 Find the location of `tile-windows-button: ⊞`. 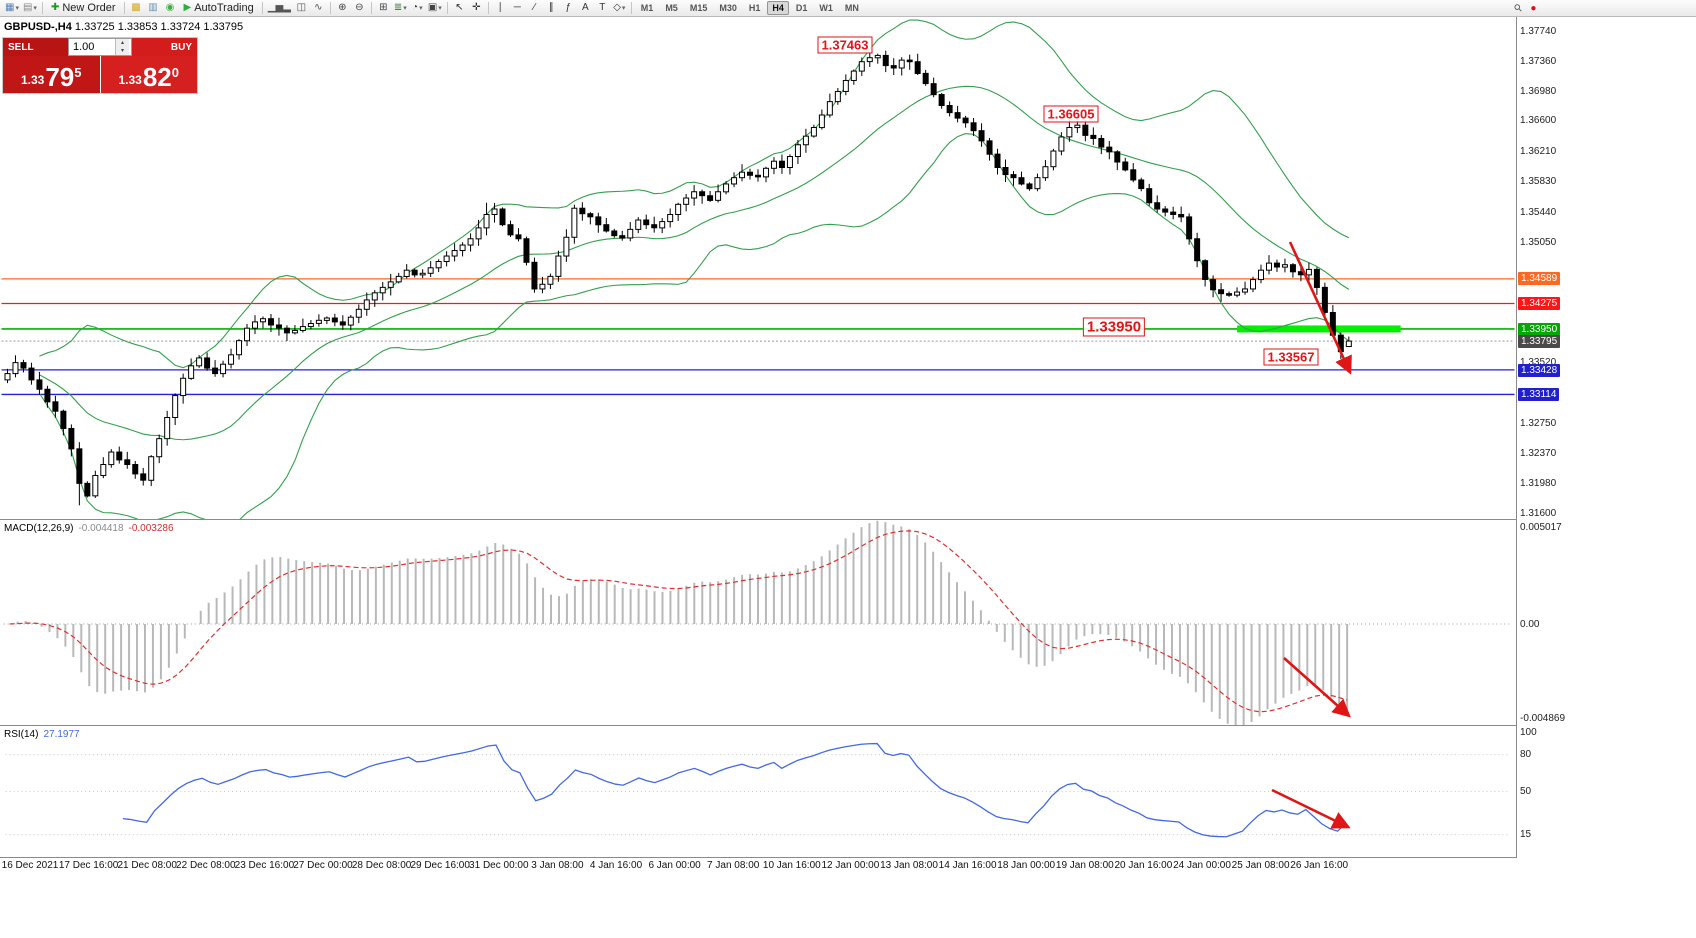

tile-windows-button: ⊞ is located at coordinates (383, 8).